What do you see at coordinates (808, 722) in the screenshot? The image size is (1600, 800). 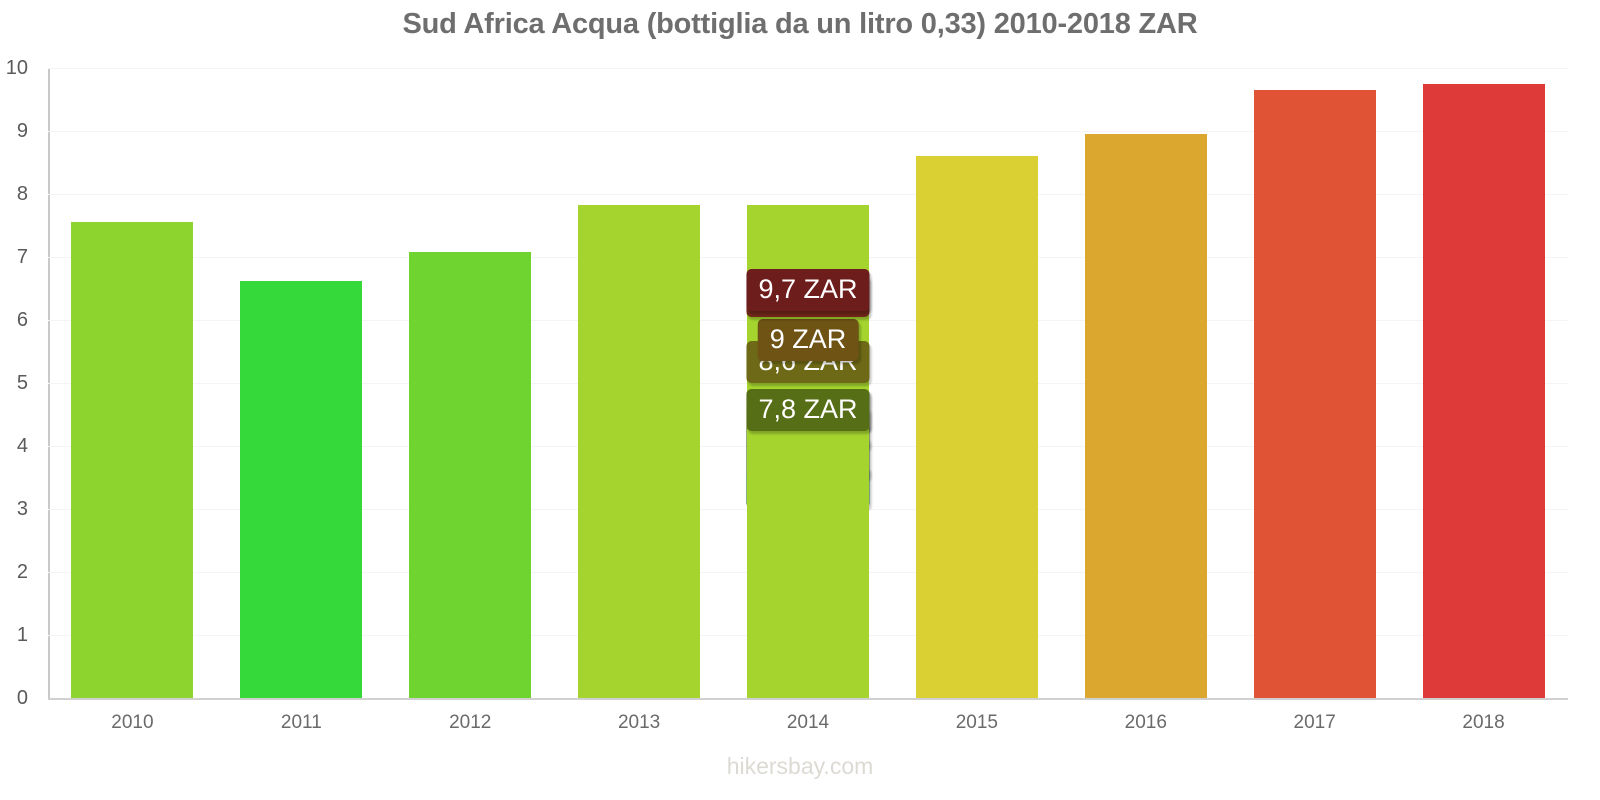 I see `x-axis-tick-label-2014: 2014` at bounding box center [808, 722].